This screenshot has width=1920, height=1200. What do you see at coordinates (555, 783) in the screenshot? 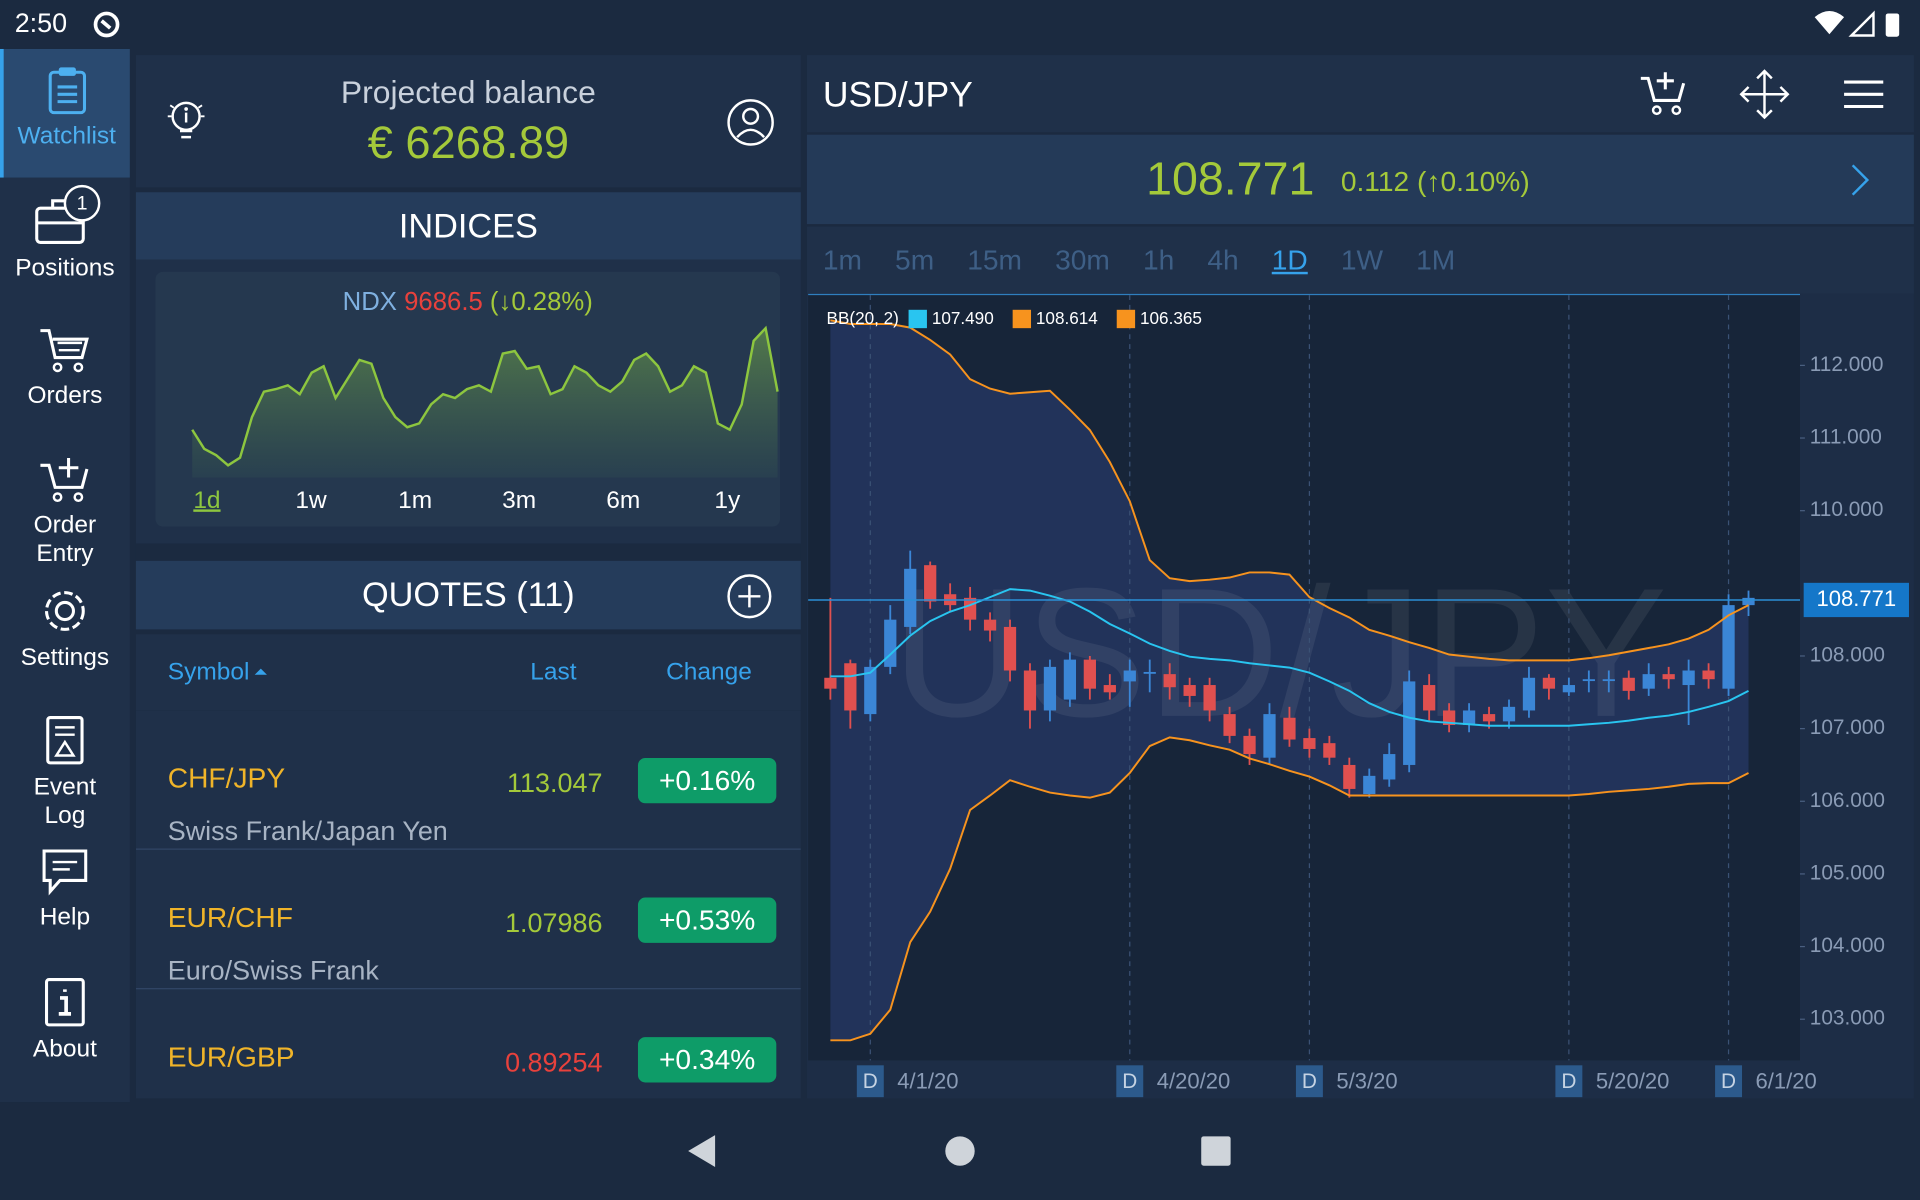
I see `quote-last: 113.047` at bounding box center [555, 783].